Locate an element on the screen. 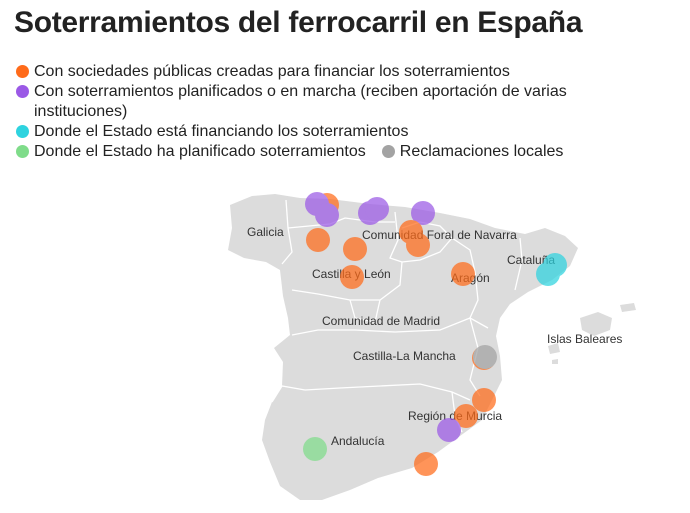  label-baleares: Islas Baleares is located at coordinates (584, 339).